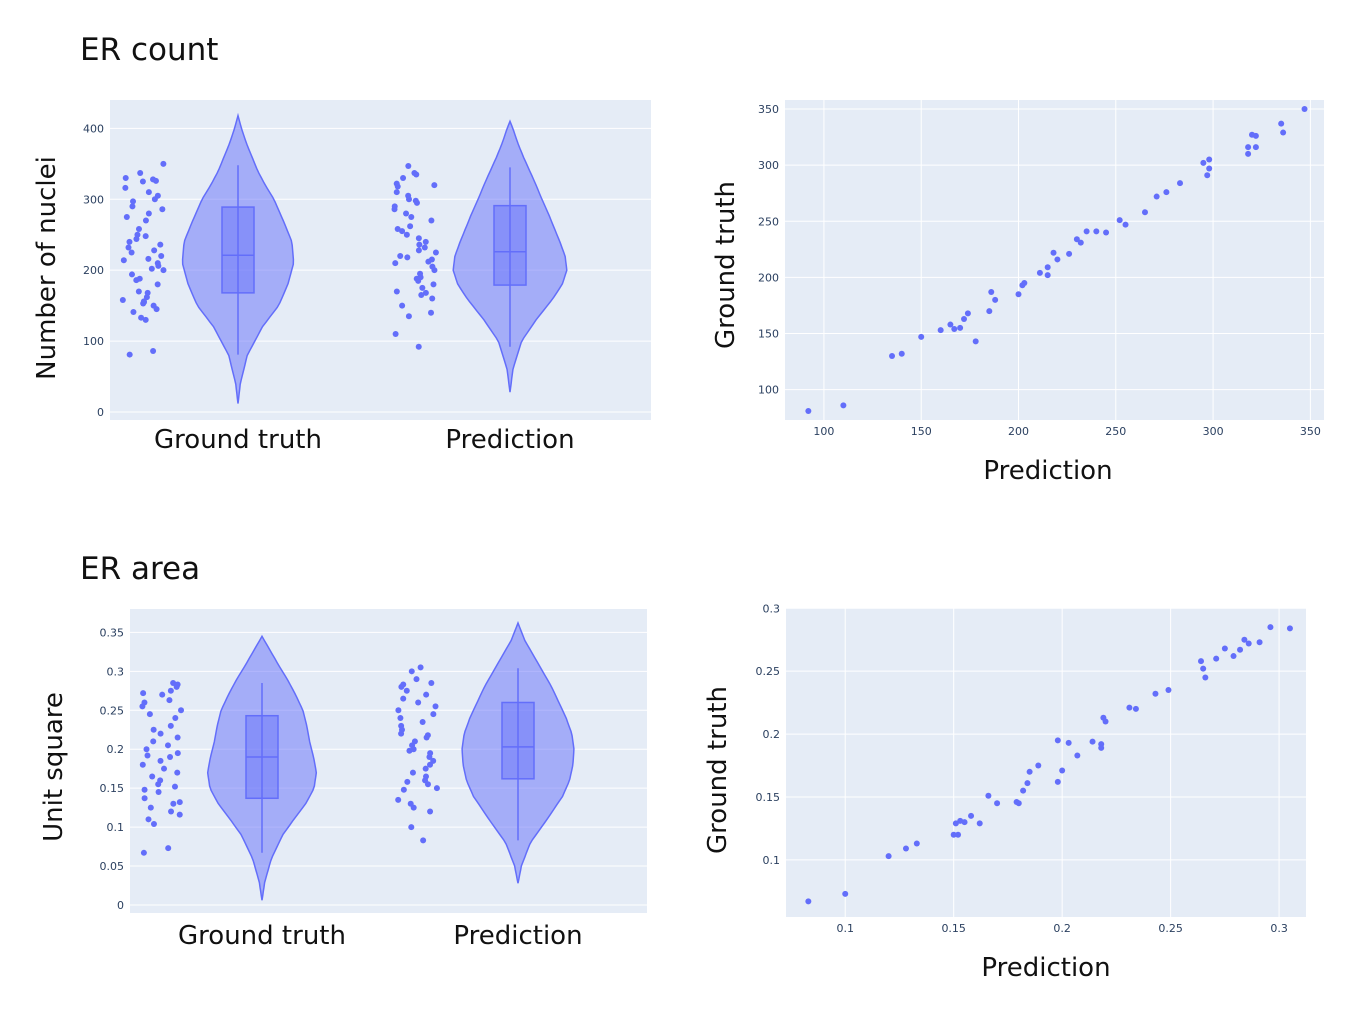  Describe the element at coordinates (768, 334) in the screenshot. I see `y-tick-label: 150` at that location.